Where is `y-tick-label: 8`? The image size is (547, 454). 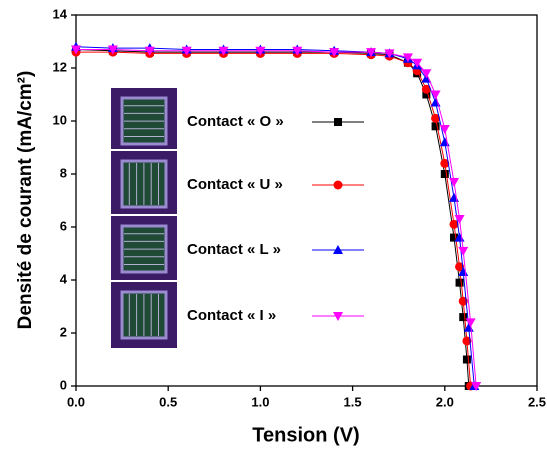 y-tick-label: 8 is located at coordinates (63, 172).